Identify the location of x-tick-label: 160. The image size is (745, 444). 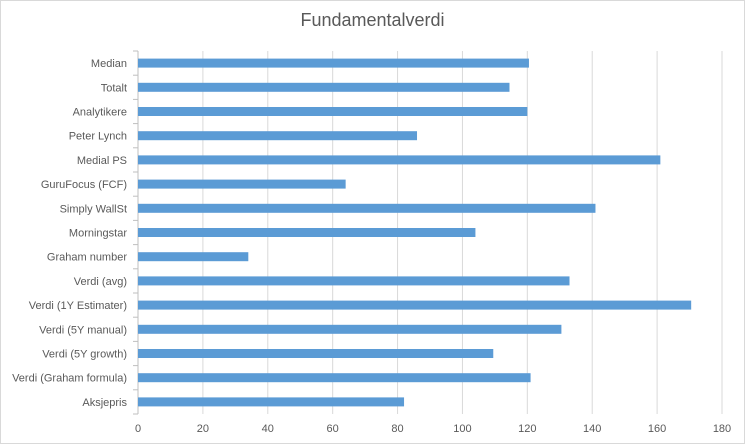
(657, 429).